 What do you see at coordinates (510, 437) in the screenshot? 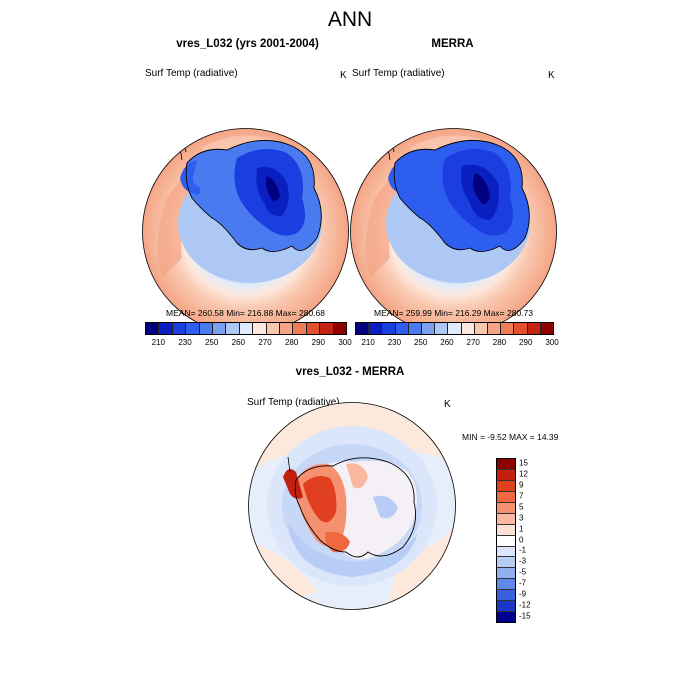
I see `diff-stats: MIN = -9.52 MAX = 14.39` at bounding box center [510, 437].